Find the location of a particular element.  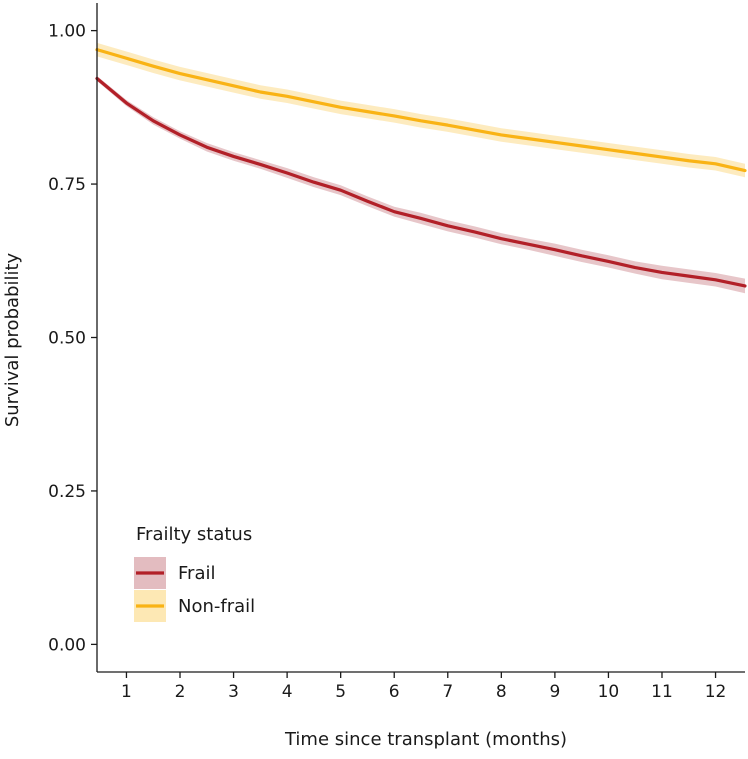

y-ticks: 0.00 0.25 0.50 0.75 1.00 is located at coordinates (72, 338).